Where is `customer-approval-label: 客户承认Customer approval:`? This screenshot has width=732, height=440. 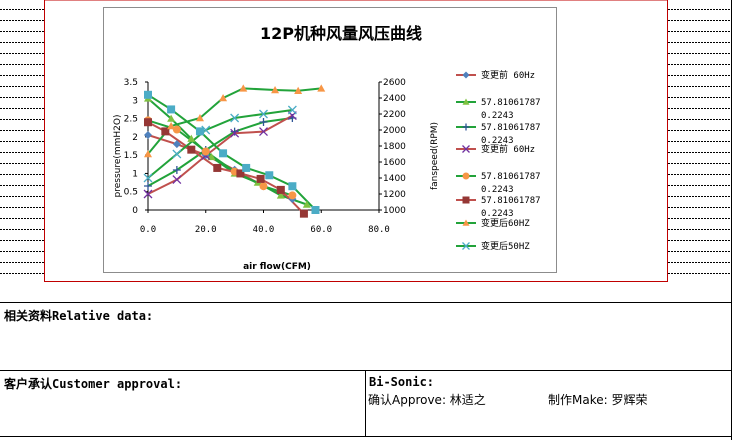
customer-approval-label: 客户承认Customer approval: is located at coordinates (93, 384).